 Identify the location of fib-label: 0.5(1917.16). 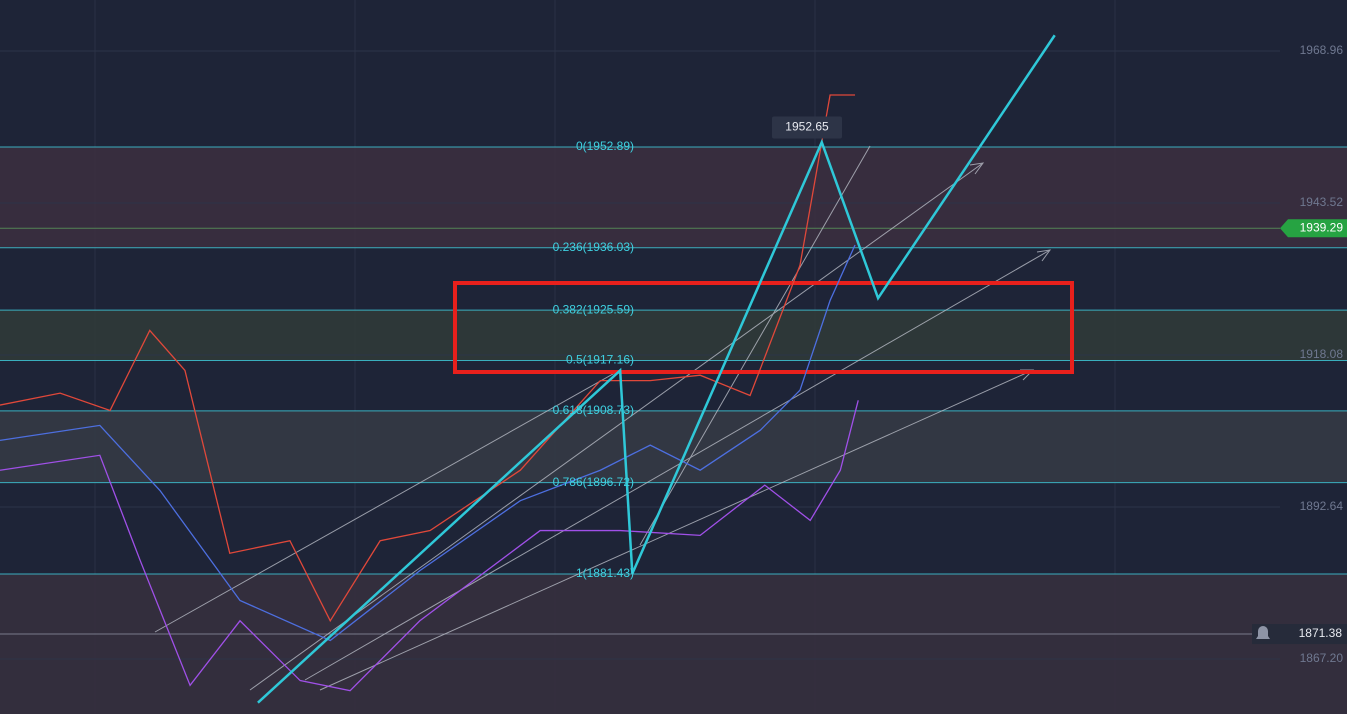
(600, 360).